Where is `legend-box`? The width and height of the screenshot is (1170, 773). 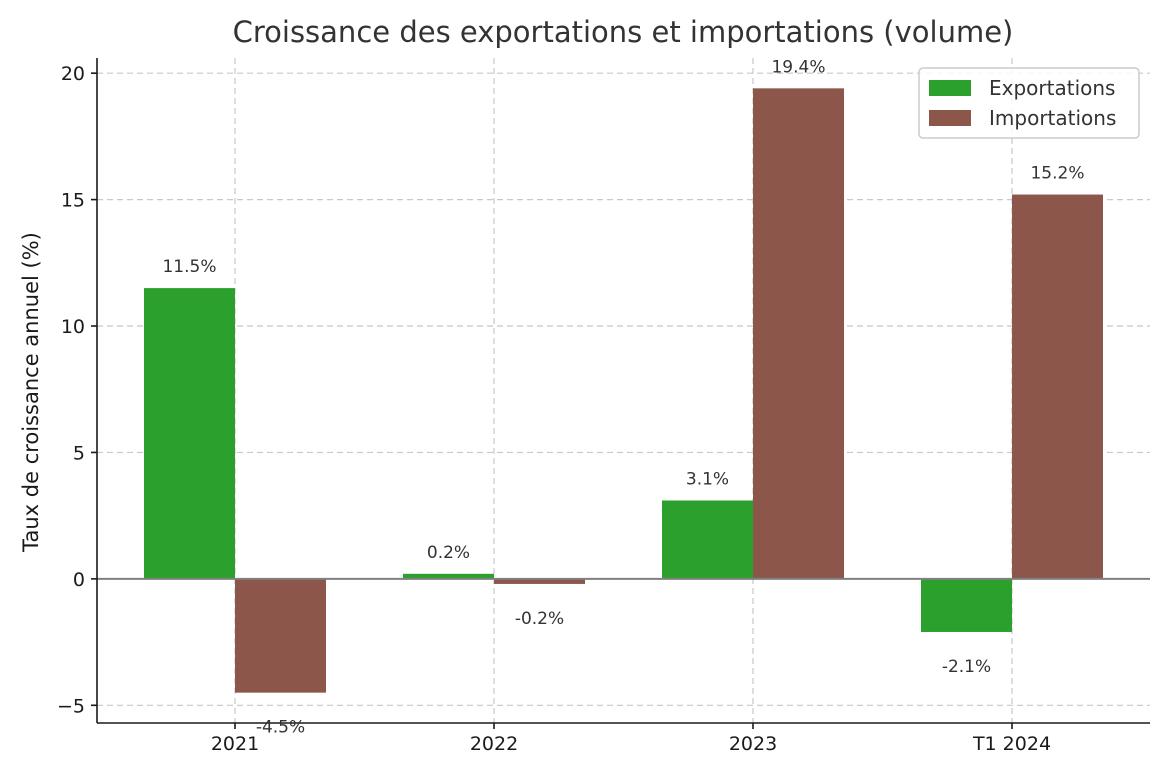
legend-box is located at coordinates (1029, 103).